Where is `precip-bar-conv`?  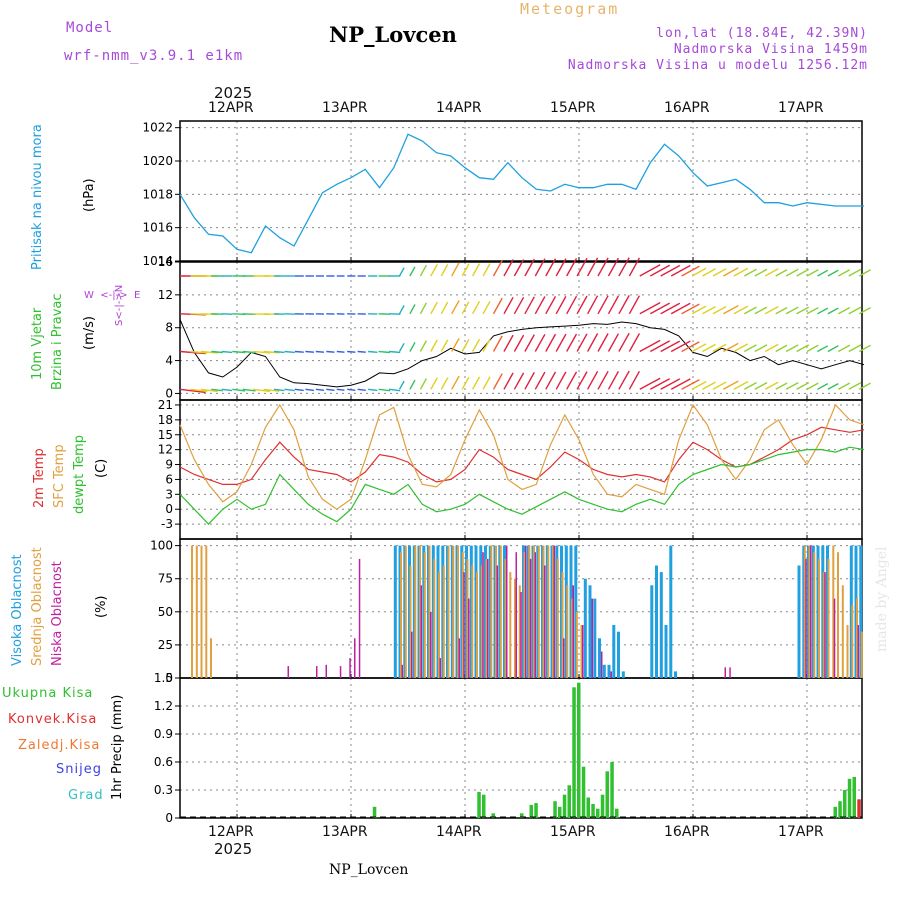
precip-bar-conv is located at coordinates (859, 808).